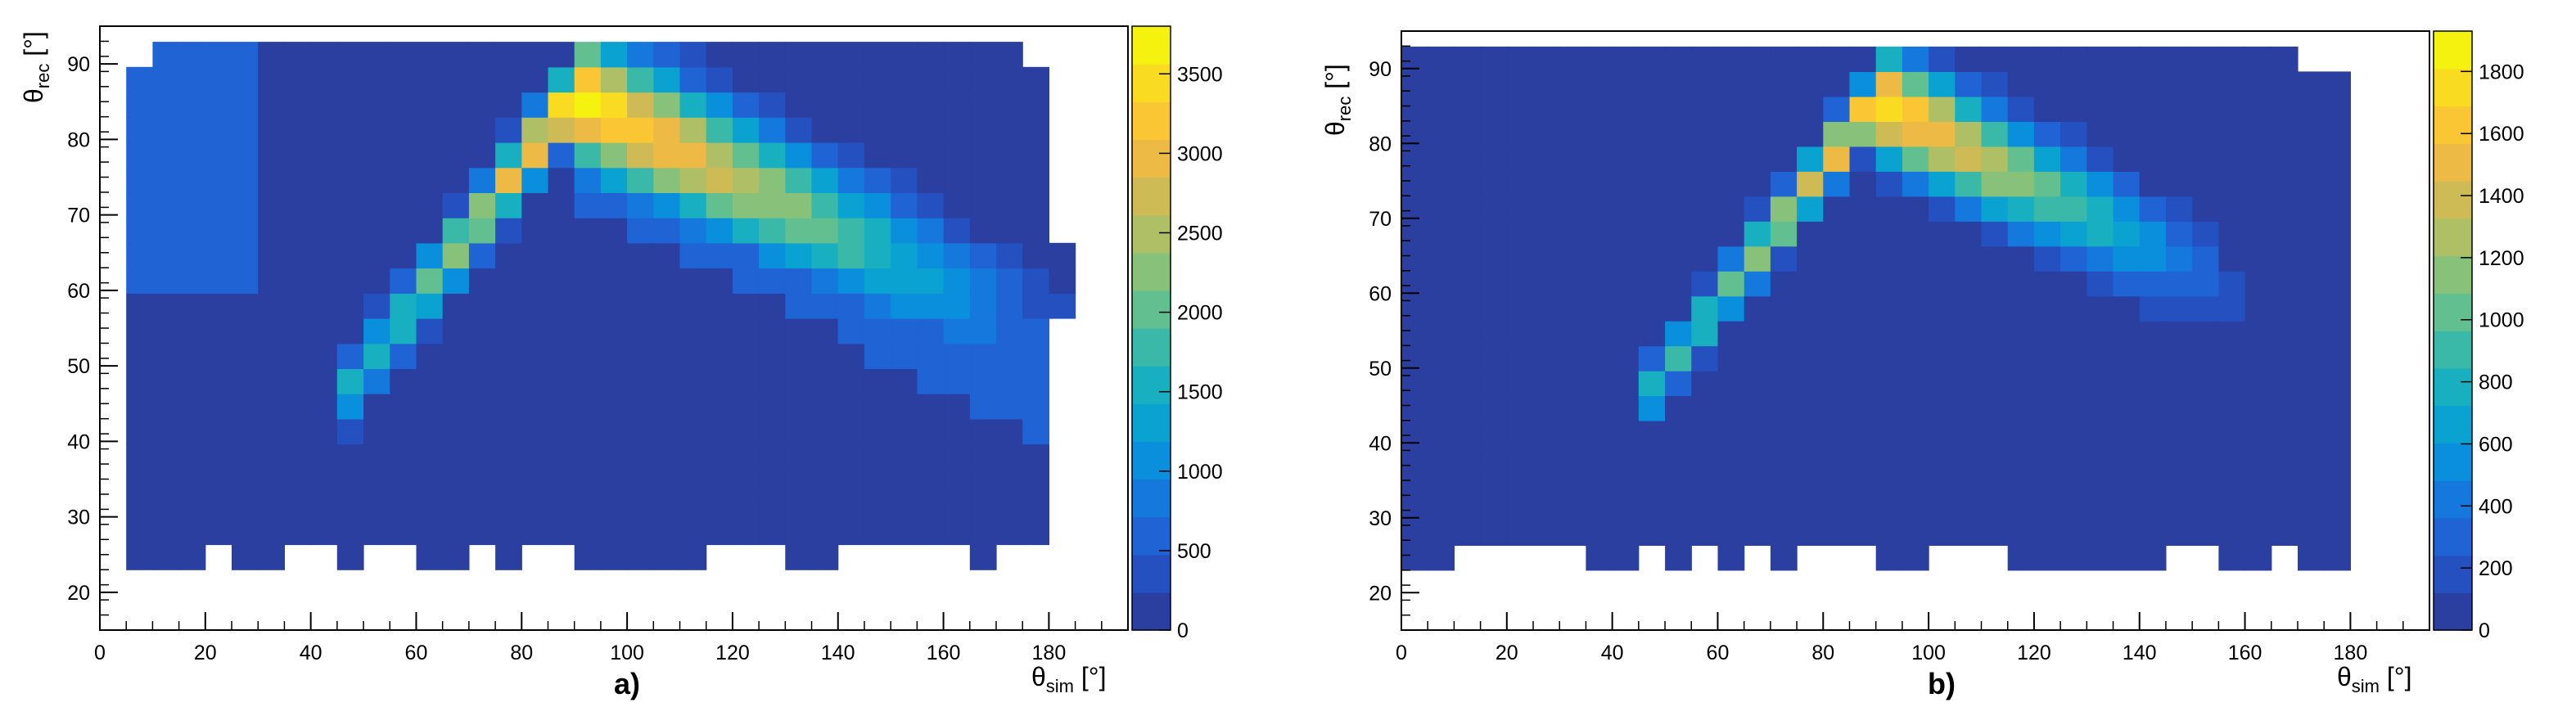 This screenshot has width=2576, height=725. Describe the element at coordinates (1183, 630) in the screenshot. I see `colorbar-tick-label: 0` at that location.